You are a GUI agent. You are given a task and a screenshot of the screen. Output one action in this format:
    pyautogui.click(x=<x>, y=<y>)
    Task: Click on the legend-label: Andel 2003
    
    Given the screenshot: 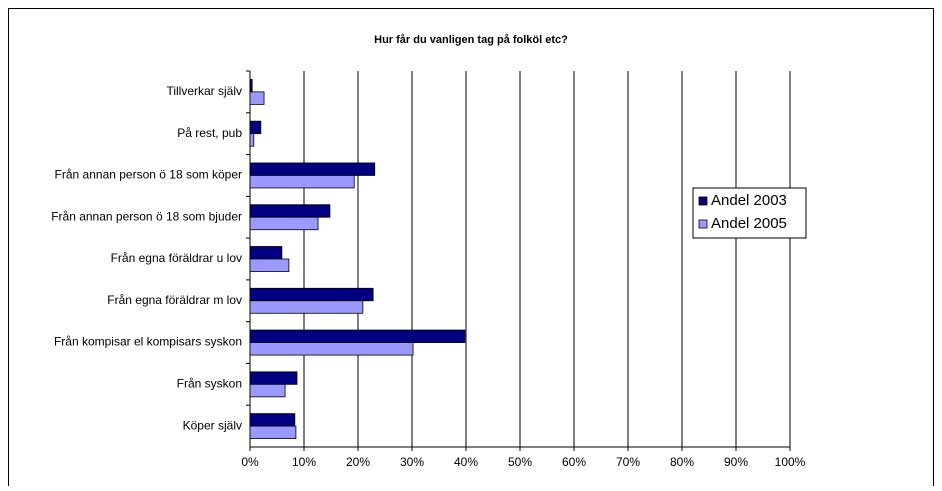 What is the action you would take?
    pyautogui.click(x=749, y=200)
    